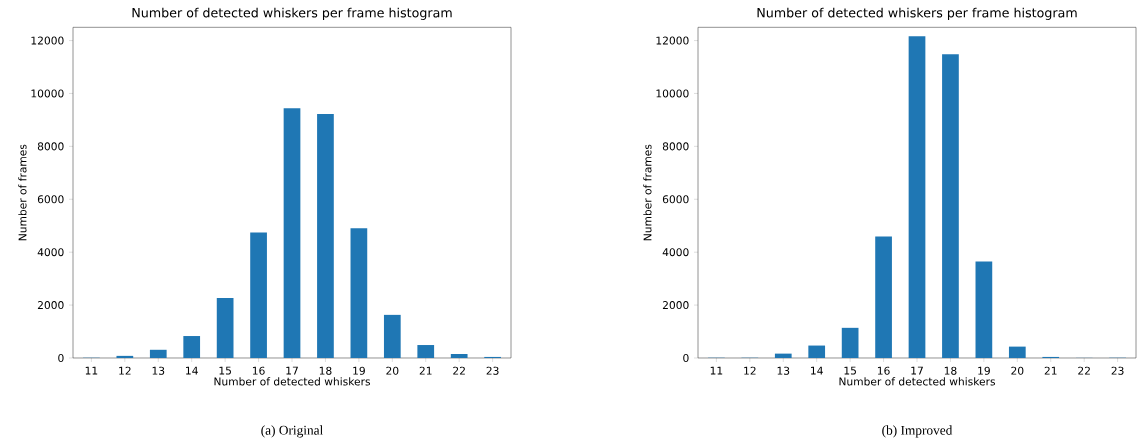 This screenshot has width=1141, height=442. What do you see at coordinates (917, 431) in the screenshot?
I see `text: (b) Improved` at bounding box center [917, 431].